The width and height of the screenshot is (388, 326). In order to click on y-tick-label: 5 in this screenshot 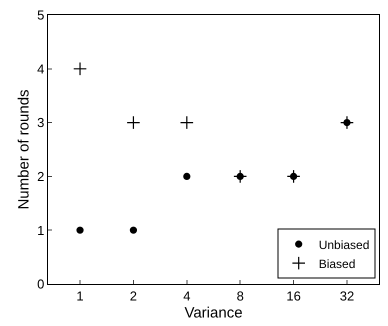, I will do `click(40, 15)`.